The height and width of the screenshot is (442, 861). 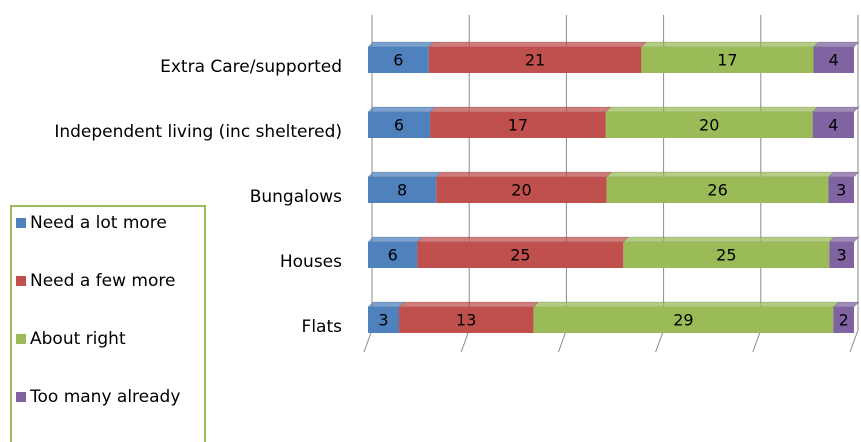 I want to click on y-tick-label: Houses, so click(x=311, y=262).